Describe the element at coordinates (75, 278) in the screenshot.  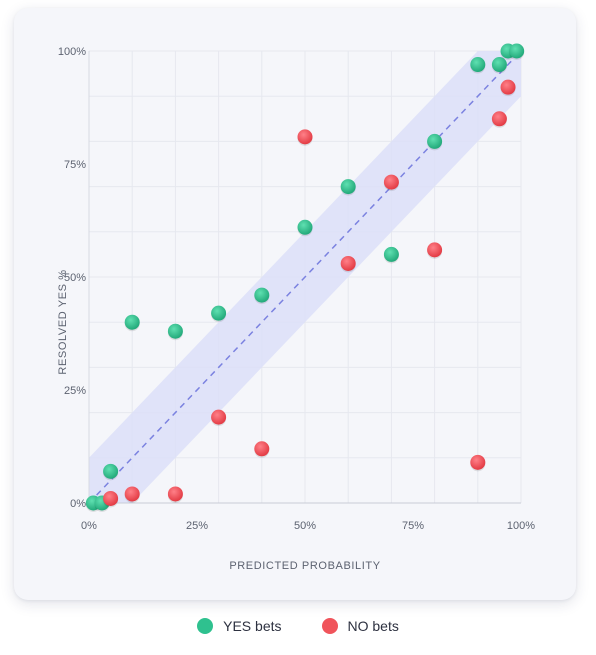
I see `y-tick-label: 50%` at that location.